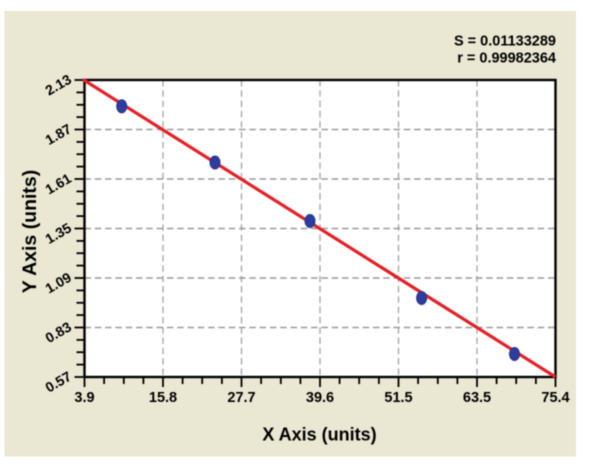  I want to click on svg-text: Y Axis (units), so click(30, 232).